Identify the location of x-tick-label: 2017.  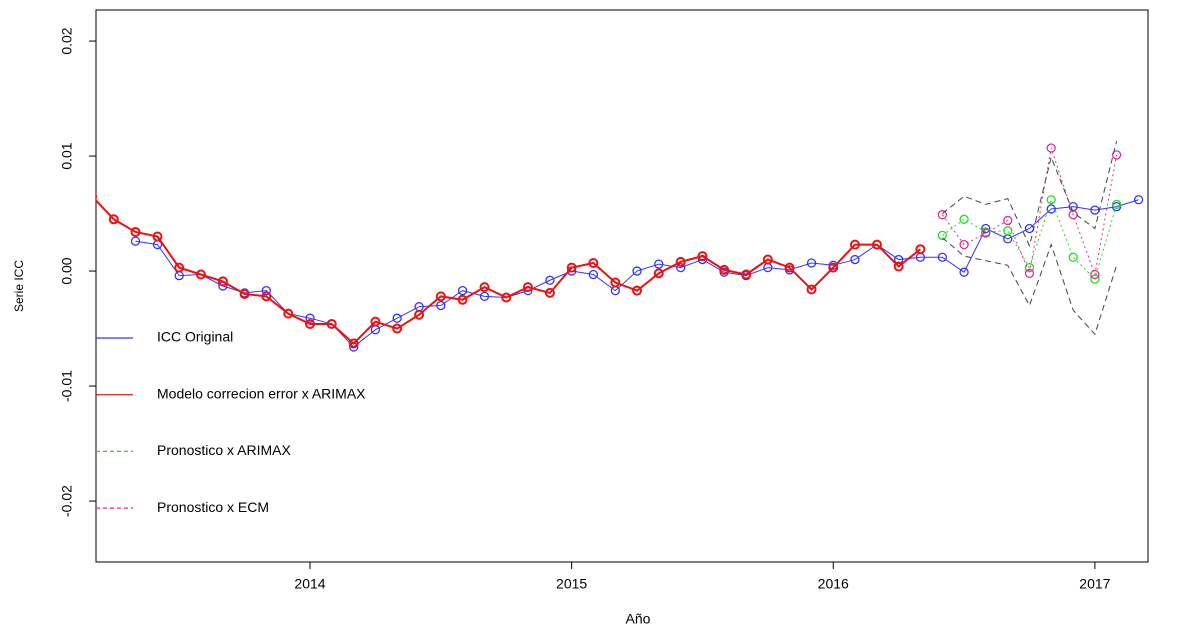
(1094, 584).